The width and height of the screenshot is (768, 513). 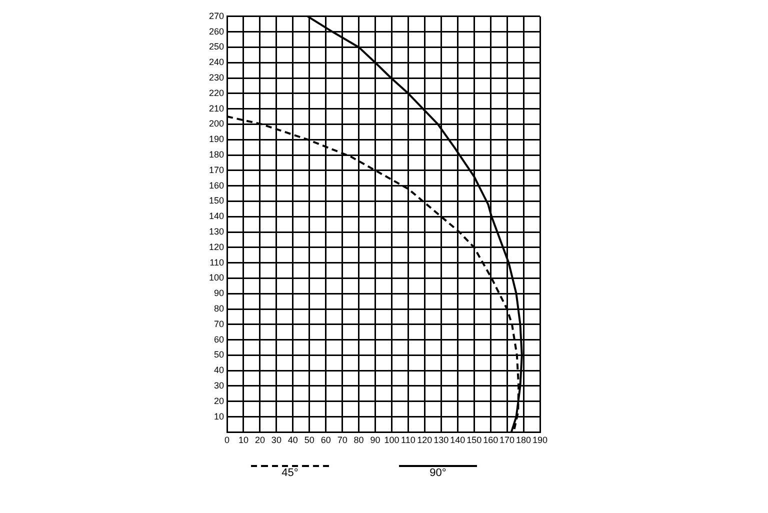 I want to click on x-tick-label: 10, so click(x=243, y=440).